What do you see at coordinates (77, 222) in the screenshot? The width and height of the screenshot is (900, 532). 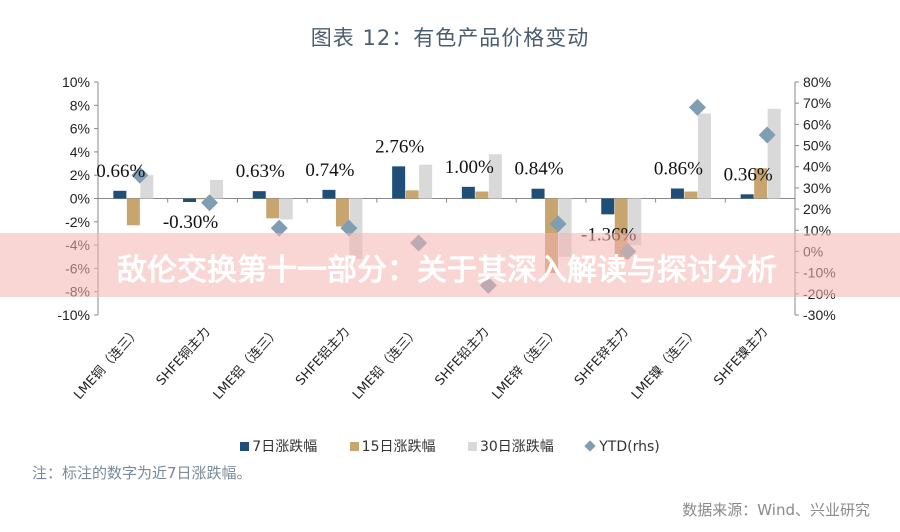 I see `left-tick-label: -2%` at bounding box center [77, 222].